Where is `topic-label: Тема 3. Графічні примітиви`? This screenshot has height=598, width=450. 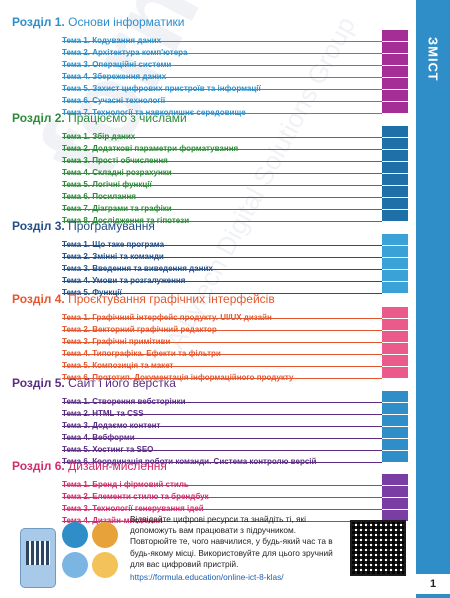
topic-label: Тема 3. Графічні примітиви is located at coordinates (116, 341).